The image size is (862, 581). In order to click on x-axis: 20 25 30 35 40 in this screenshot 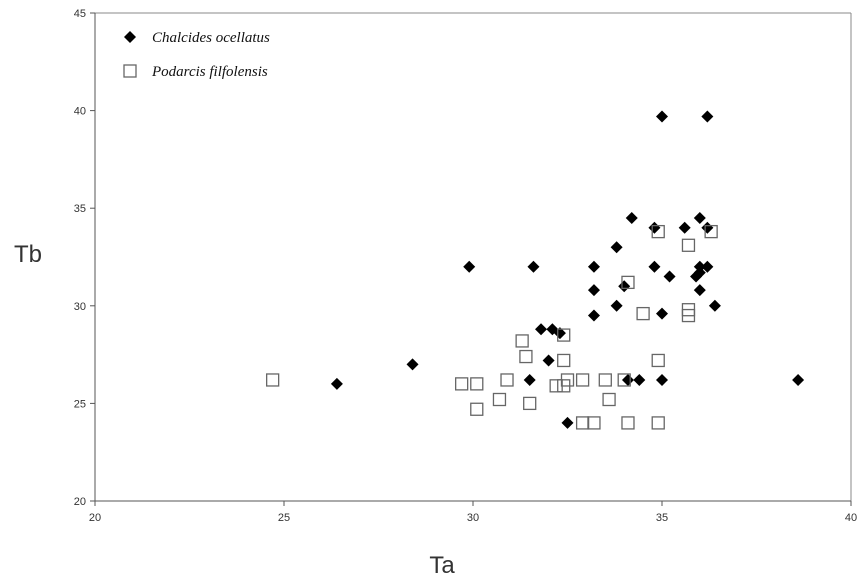, I will do `click(473, 512)`.